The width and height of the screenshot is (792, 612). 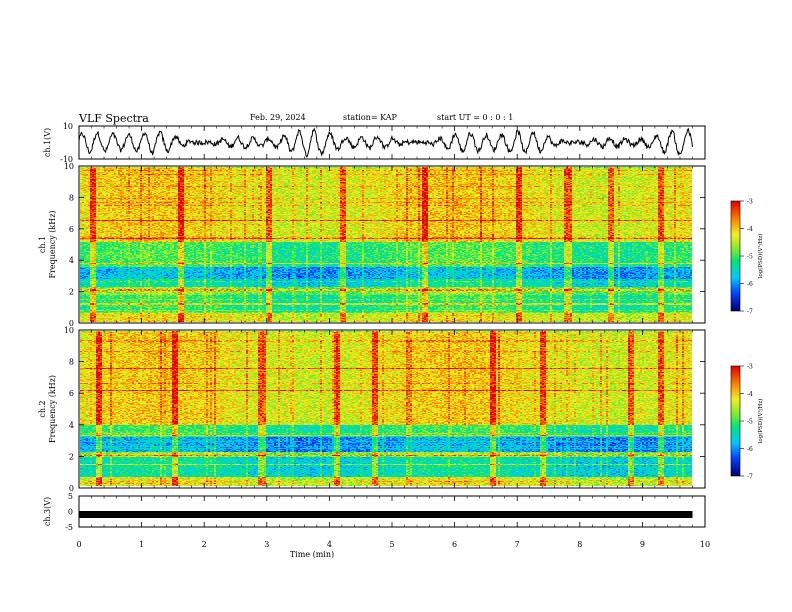 I want to click on x-tick-label: 0, so click(x=78, y=544).